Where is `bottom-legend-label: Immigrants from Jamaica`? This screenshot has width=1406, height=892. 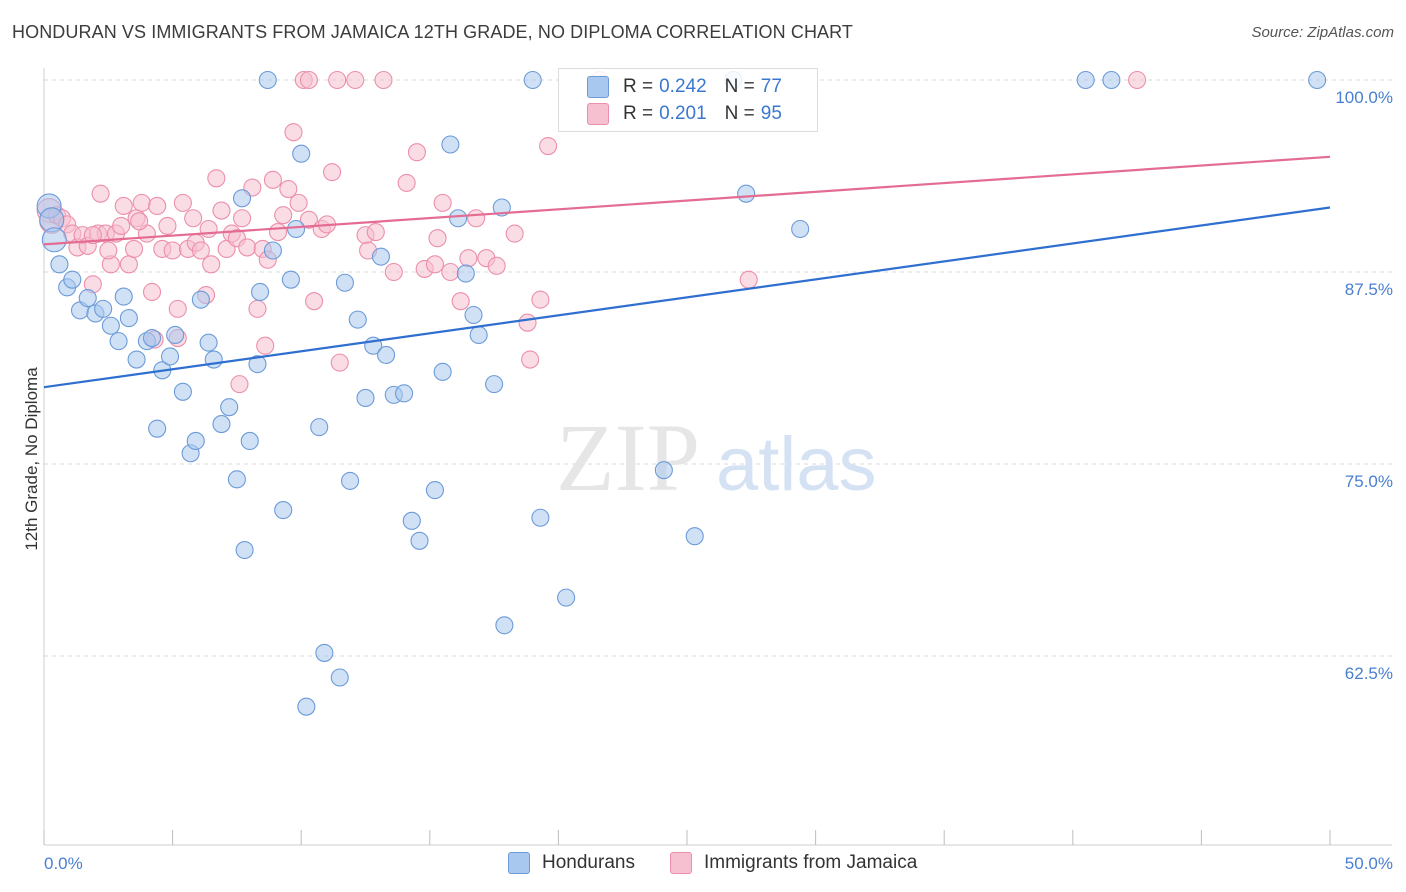 bottom-legend-label: Immigrants from Jamaica is located at coordinates (811, 862).